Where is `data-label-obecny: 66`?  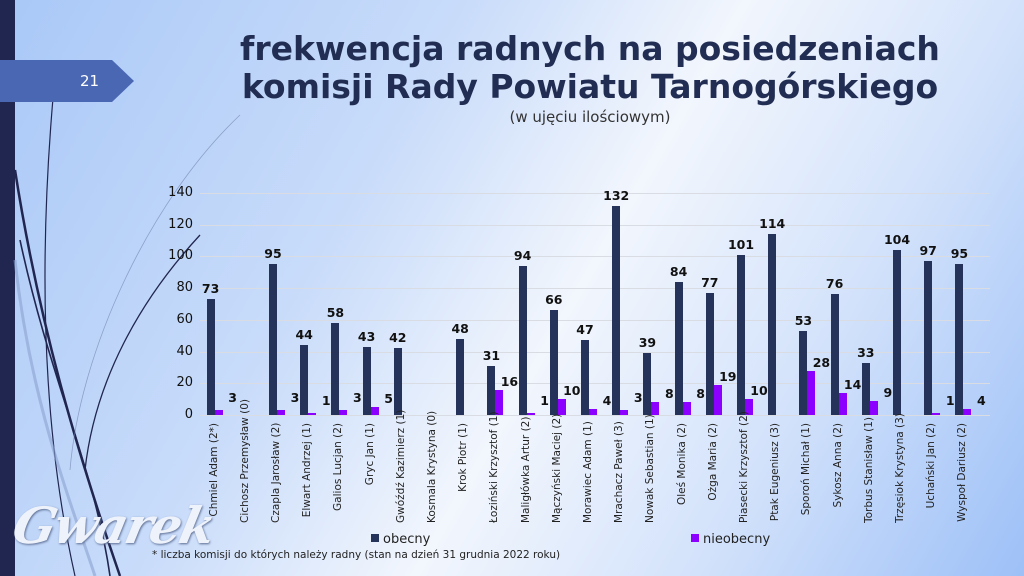 data-label-obecny: 66 is located at coordinates (554, 300).